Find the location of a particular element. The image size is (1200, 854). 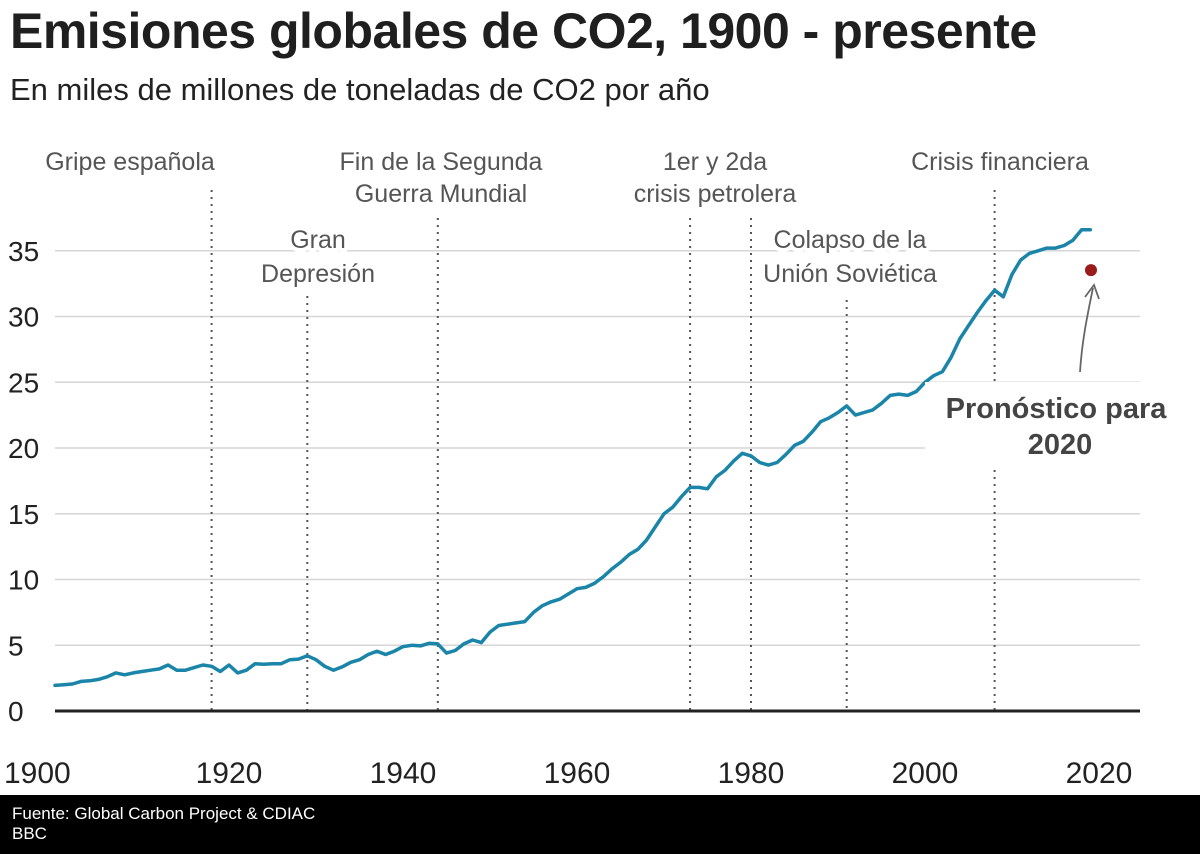

event-label: Gripe española is located at coordinates (130, 162).